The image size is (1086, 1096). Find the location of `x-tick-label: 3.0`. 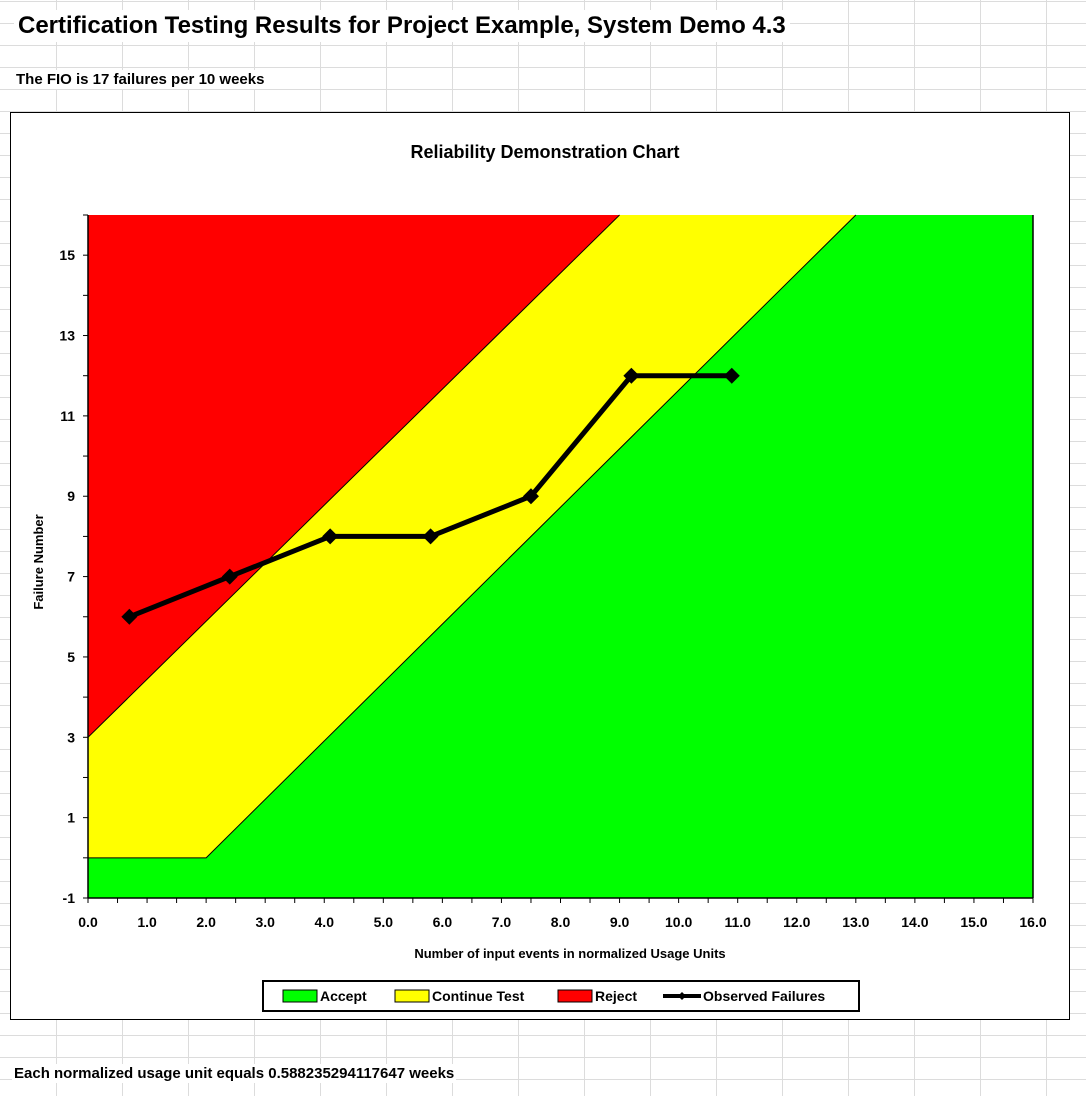

x-tick-label: 3.0 is located at coordinates (265, 922).